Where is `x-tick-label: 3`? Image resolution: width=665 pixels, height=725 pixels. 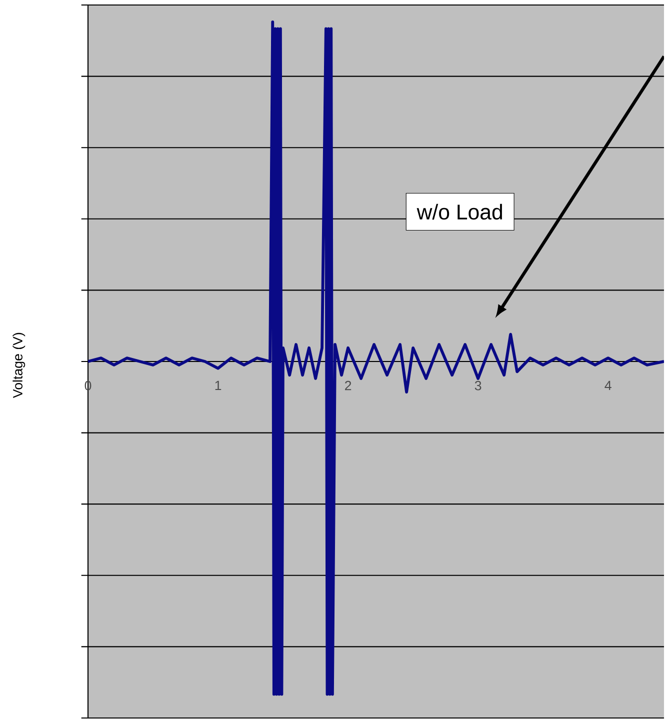 x-tick-label: 3 is located at coordinates (478, 385).